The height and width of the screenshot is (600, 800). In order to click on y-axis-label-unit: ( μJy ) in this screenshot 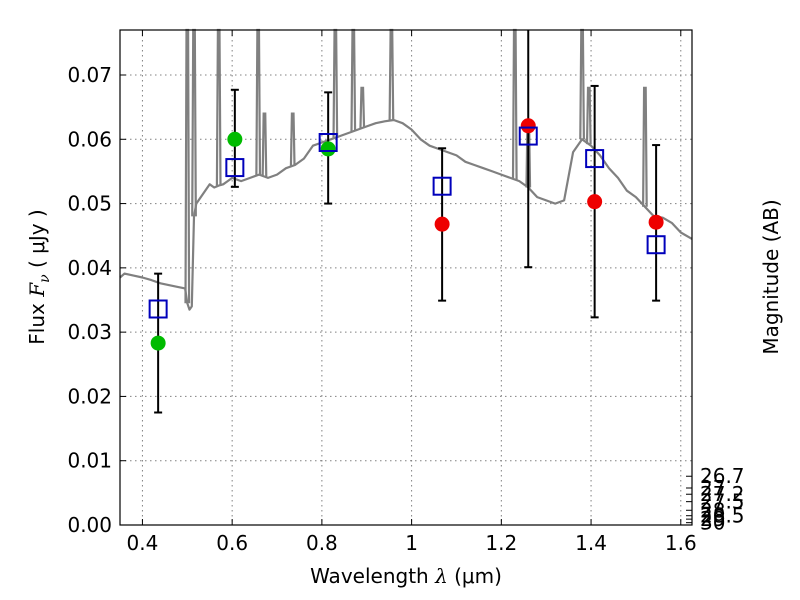, I will do `click(37, 241)`.